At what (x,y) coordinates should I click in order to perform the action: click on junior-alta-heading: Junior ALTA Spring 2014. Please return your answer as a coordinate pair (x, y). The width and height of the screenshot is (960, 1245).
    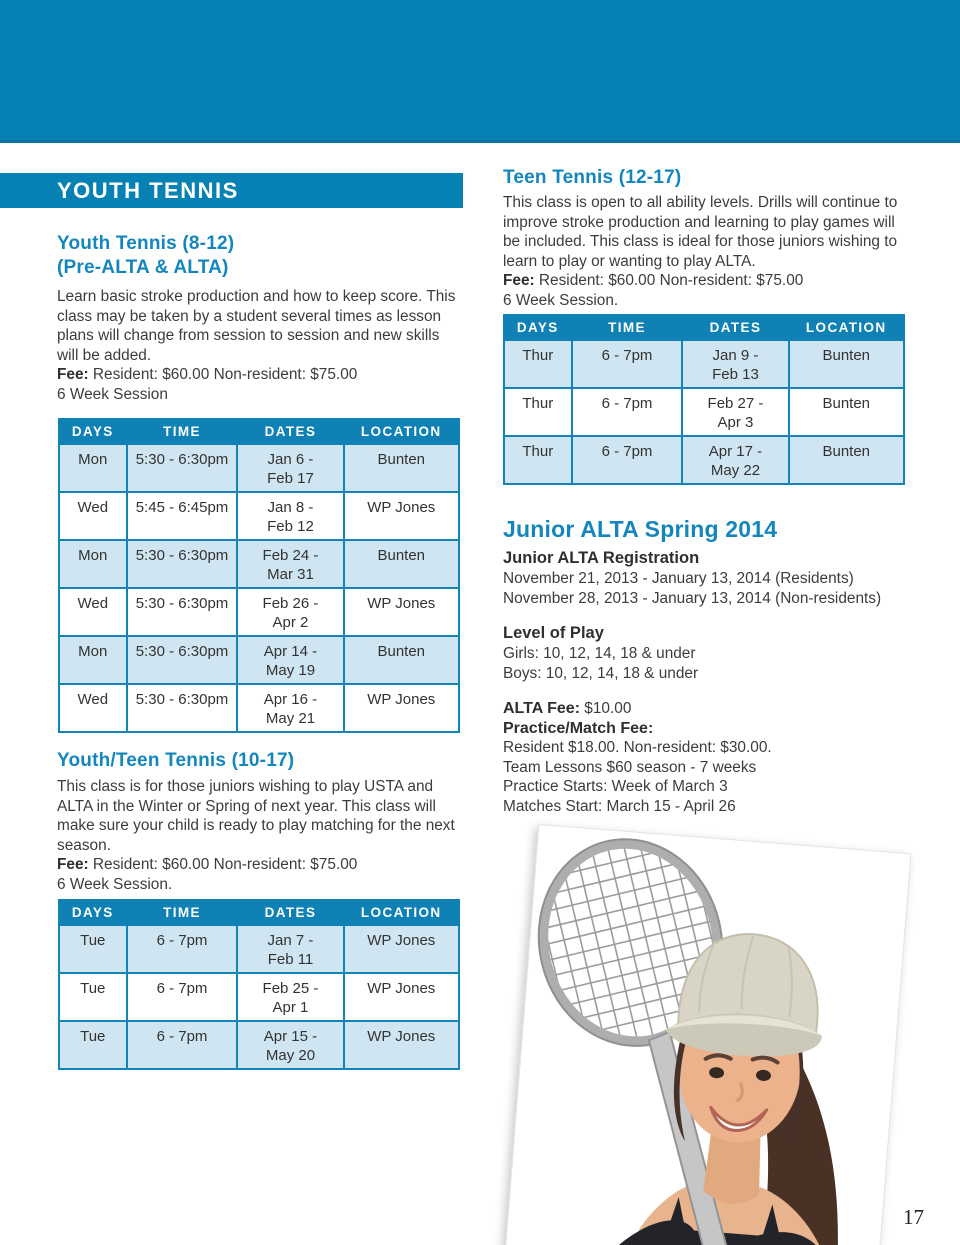
    Looking at the image, I should click on (713, 529).